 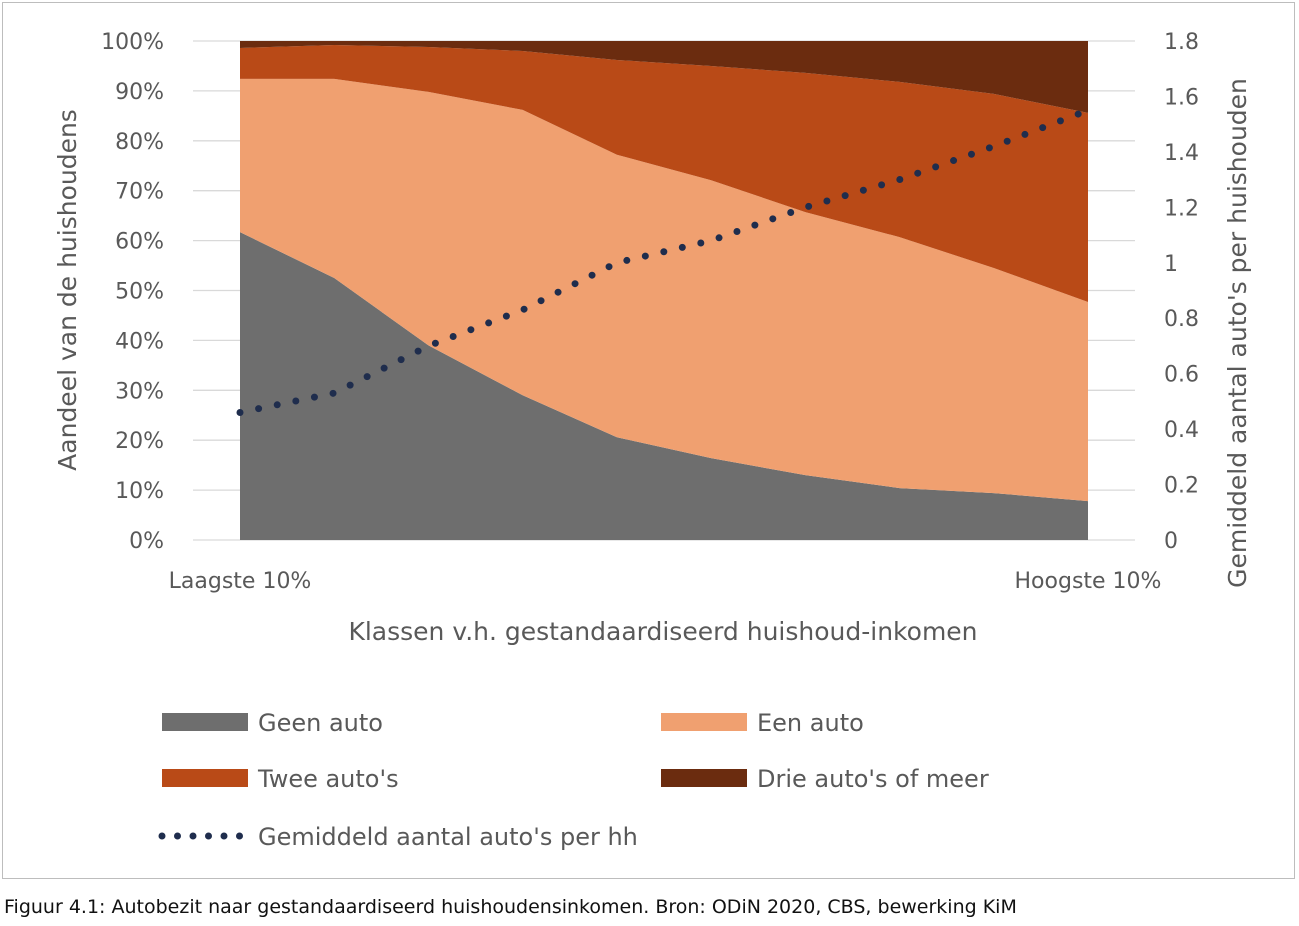 I want to click on y2-axis-label: Gemiddeld aantal auto's per huishouden, so click(x=1237, y=333).